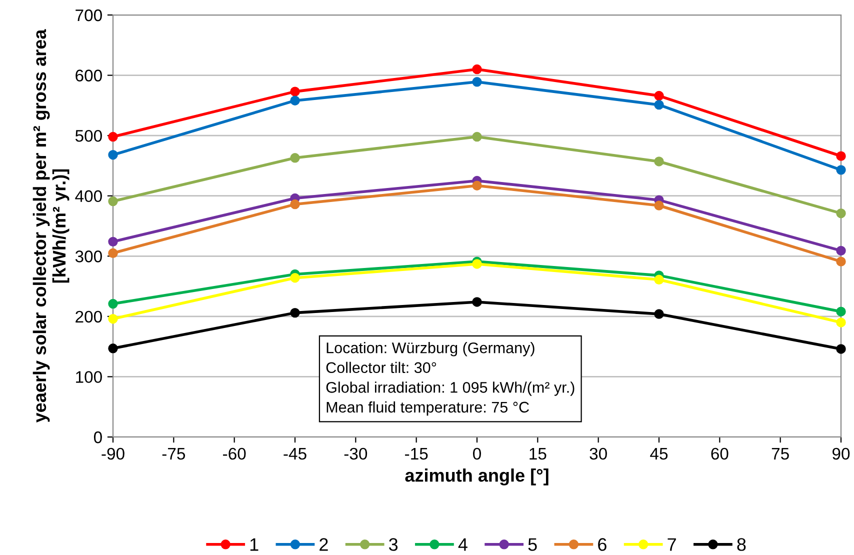  What do you see at coordinates (88, 196) in the screenshot?
I see `y-tick-label: 400` at bounding box center [88, 196].